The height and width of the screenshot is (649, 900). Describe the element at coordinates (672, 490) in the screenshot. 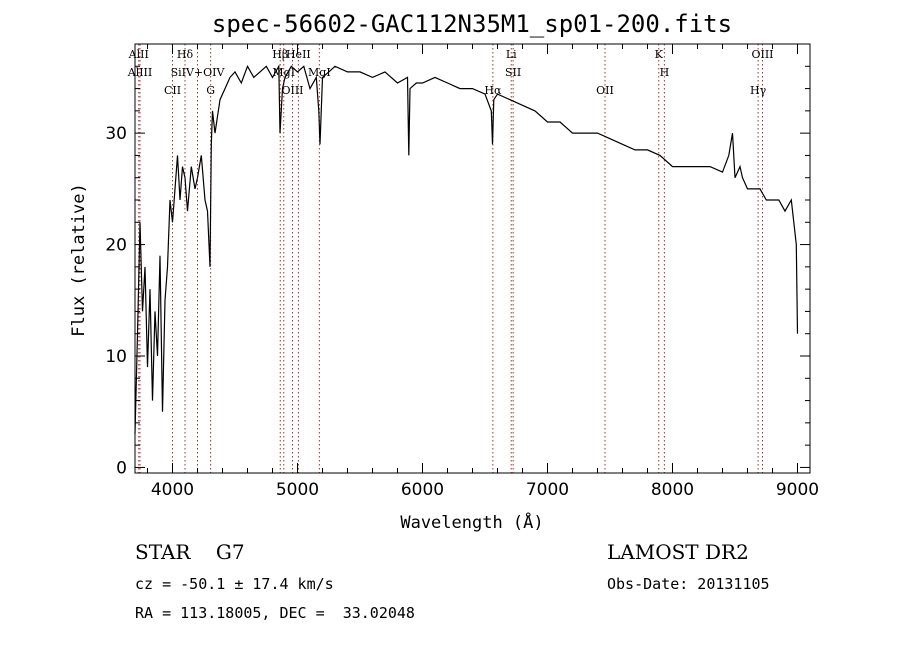

I see `x-tick-label: 8000` at that location.